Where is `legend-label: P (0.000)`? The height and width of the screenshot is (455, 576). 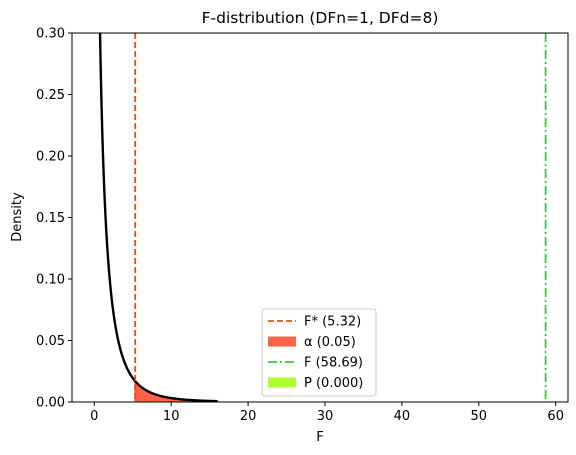
legend-label: P (0.000) is located at coordinates (333, 383).